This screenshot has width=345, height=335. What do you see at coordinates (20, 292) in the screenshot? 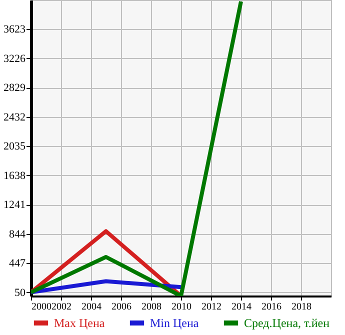
I see `y-tick-label: 50` at bounding box center [20, 292].